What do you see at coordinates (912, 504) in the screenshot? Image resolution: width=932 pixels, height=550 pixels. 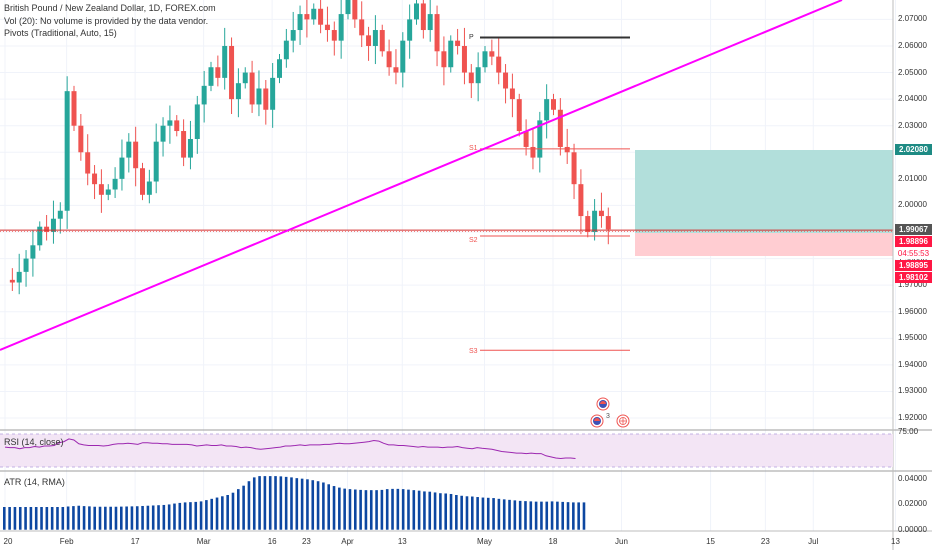 I see `atr-tick-label: 0.02000` at bounding box center [912, 504].